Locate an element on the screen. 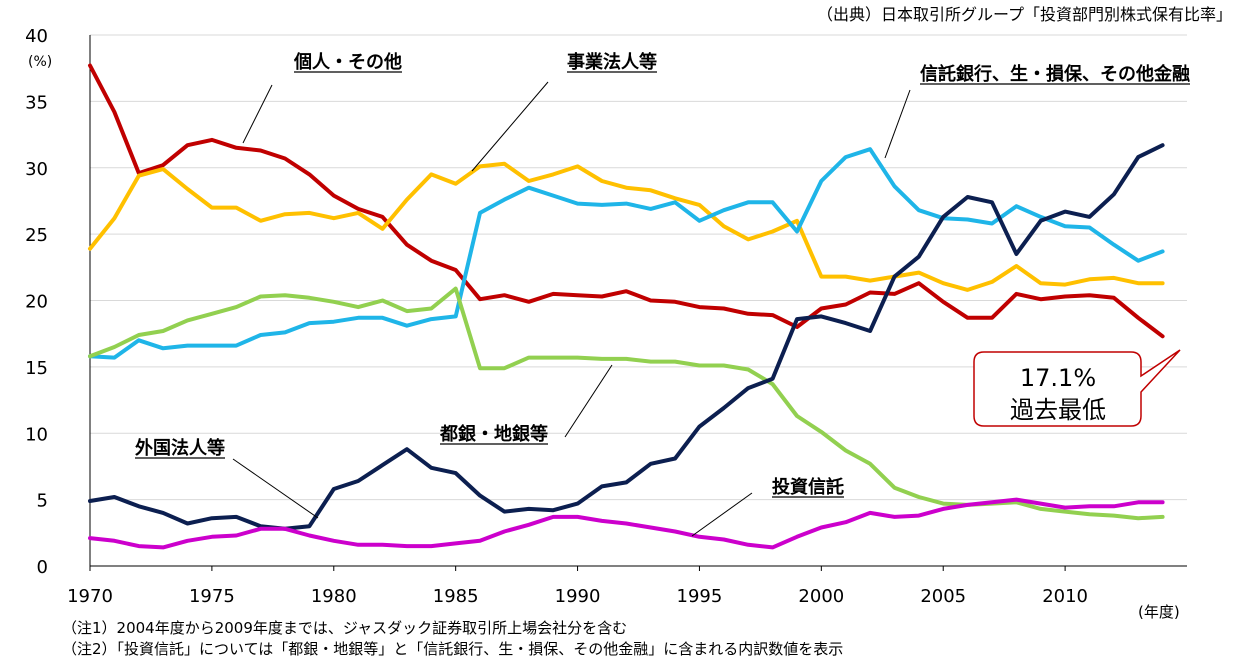 The height and width of the screenshot is (660, 1242). callout-value: 17.1% is located at coordinates (1058, 378).